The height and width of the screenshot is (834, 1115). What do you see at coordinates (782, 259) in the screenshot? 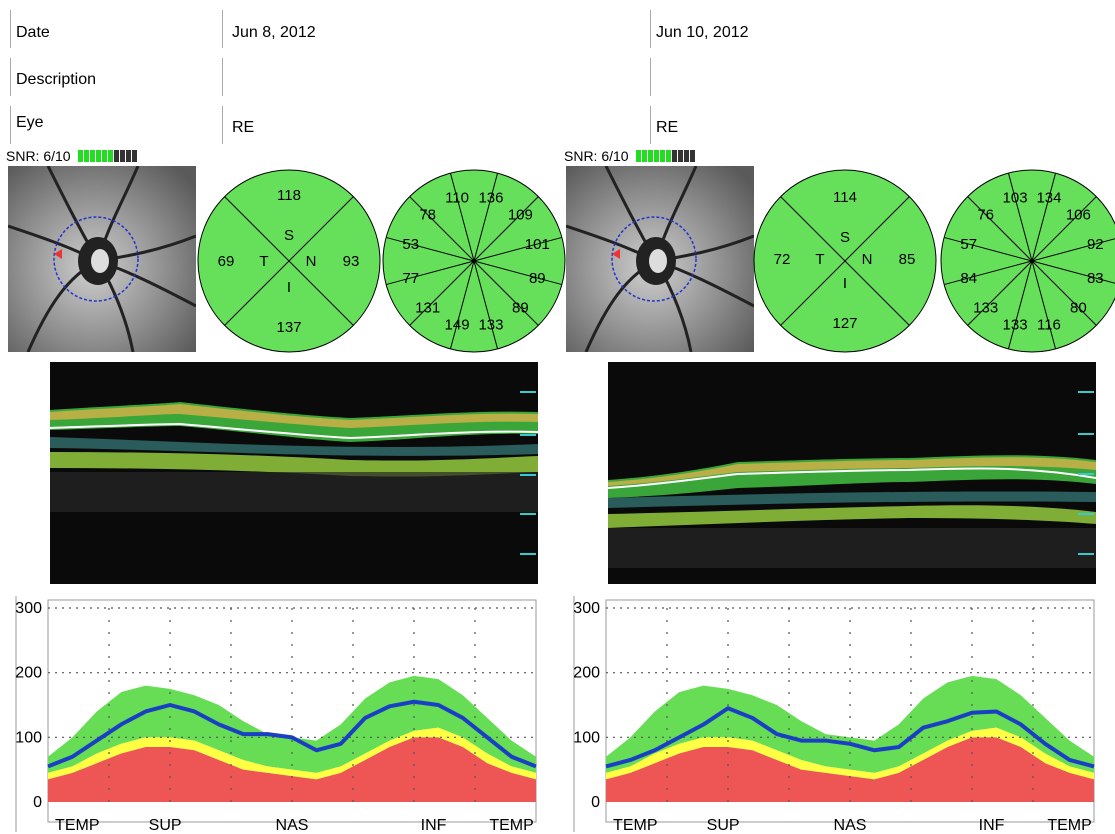
I see `temp-value: 72` at bounding box center [782, 259].